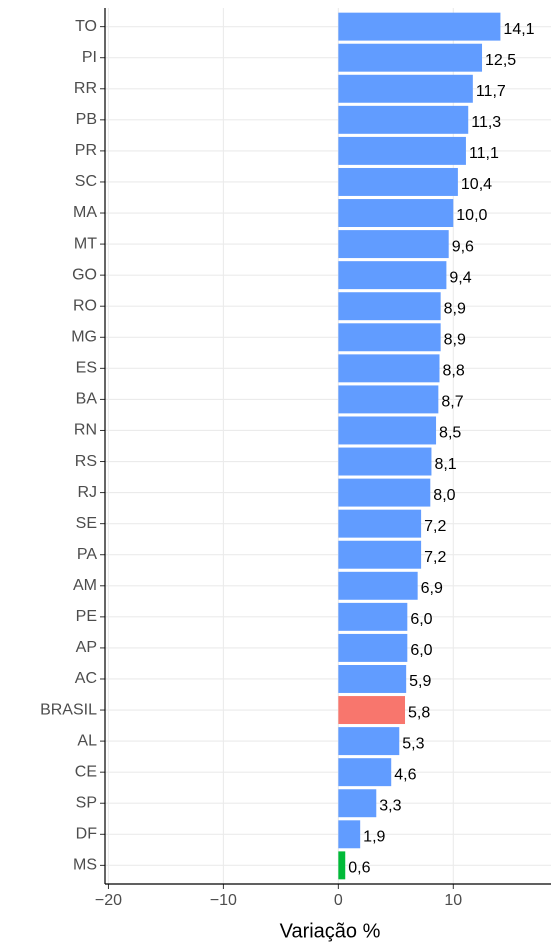 Image resolution: width=551 pixels, height=946 pixels. What do you see at coordinates (471, 215) in the screenshot?
I see `value-label: 10,0` at bounding box center [471, 215].